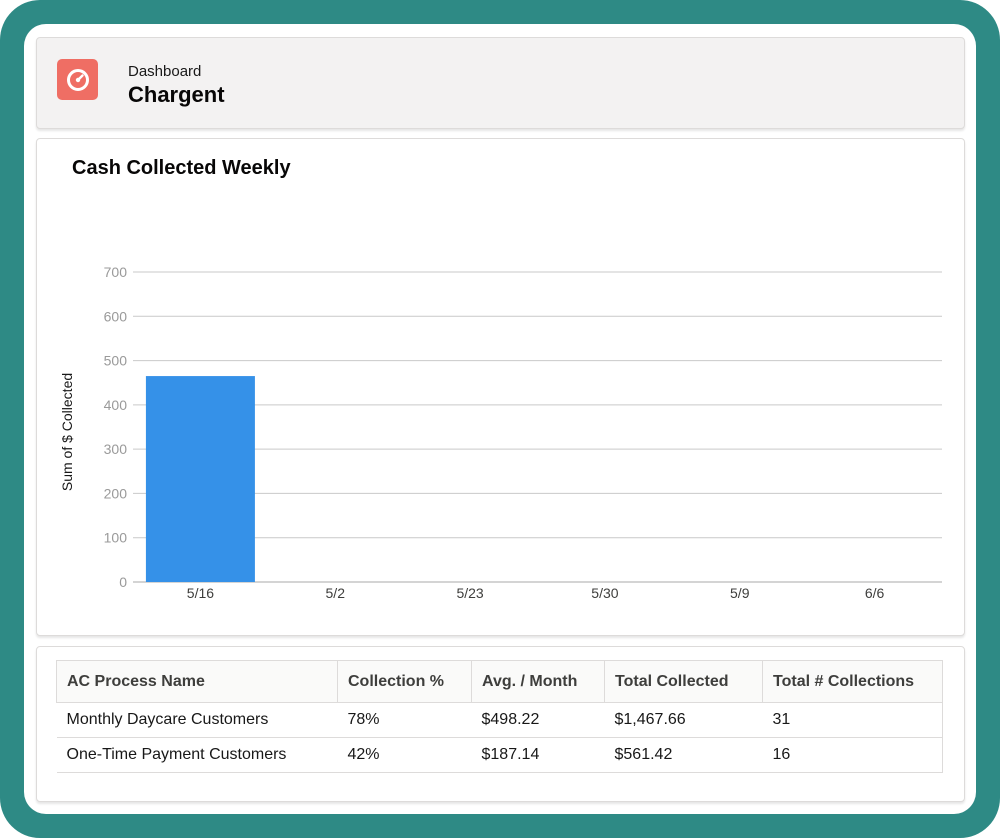  I want to click on column-header-avg-month: Avg. / Month, so click(538, 681).